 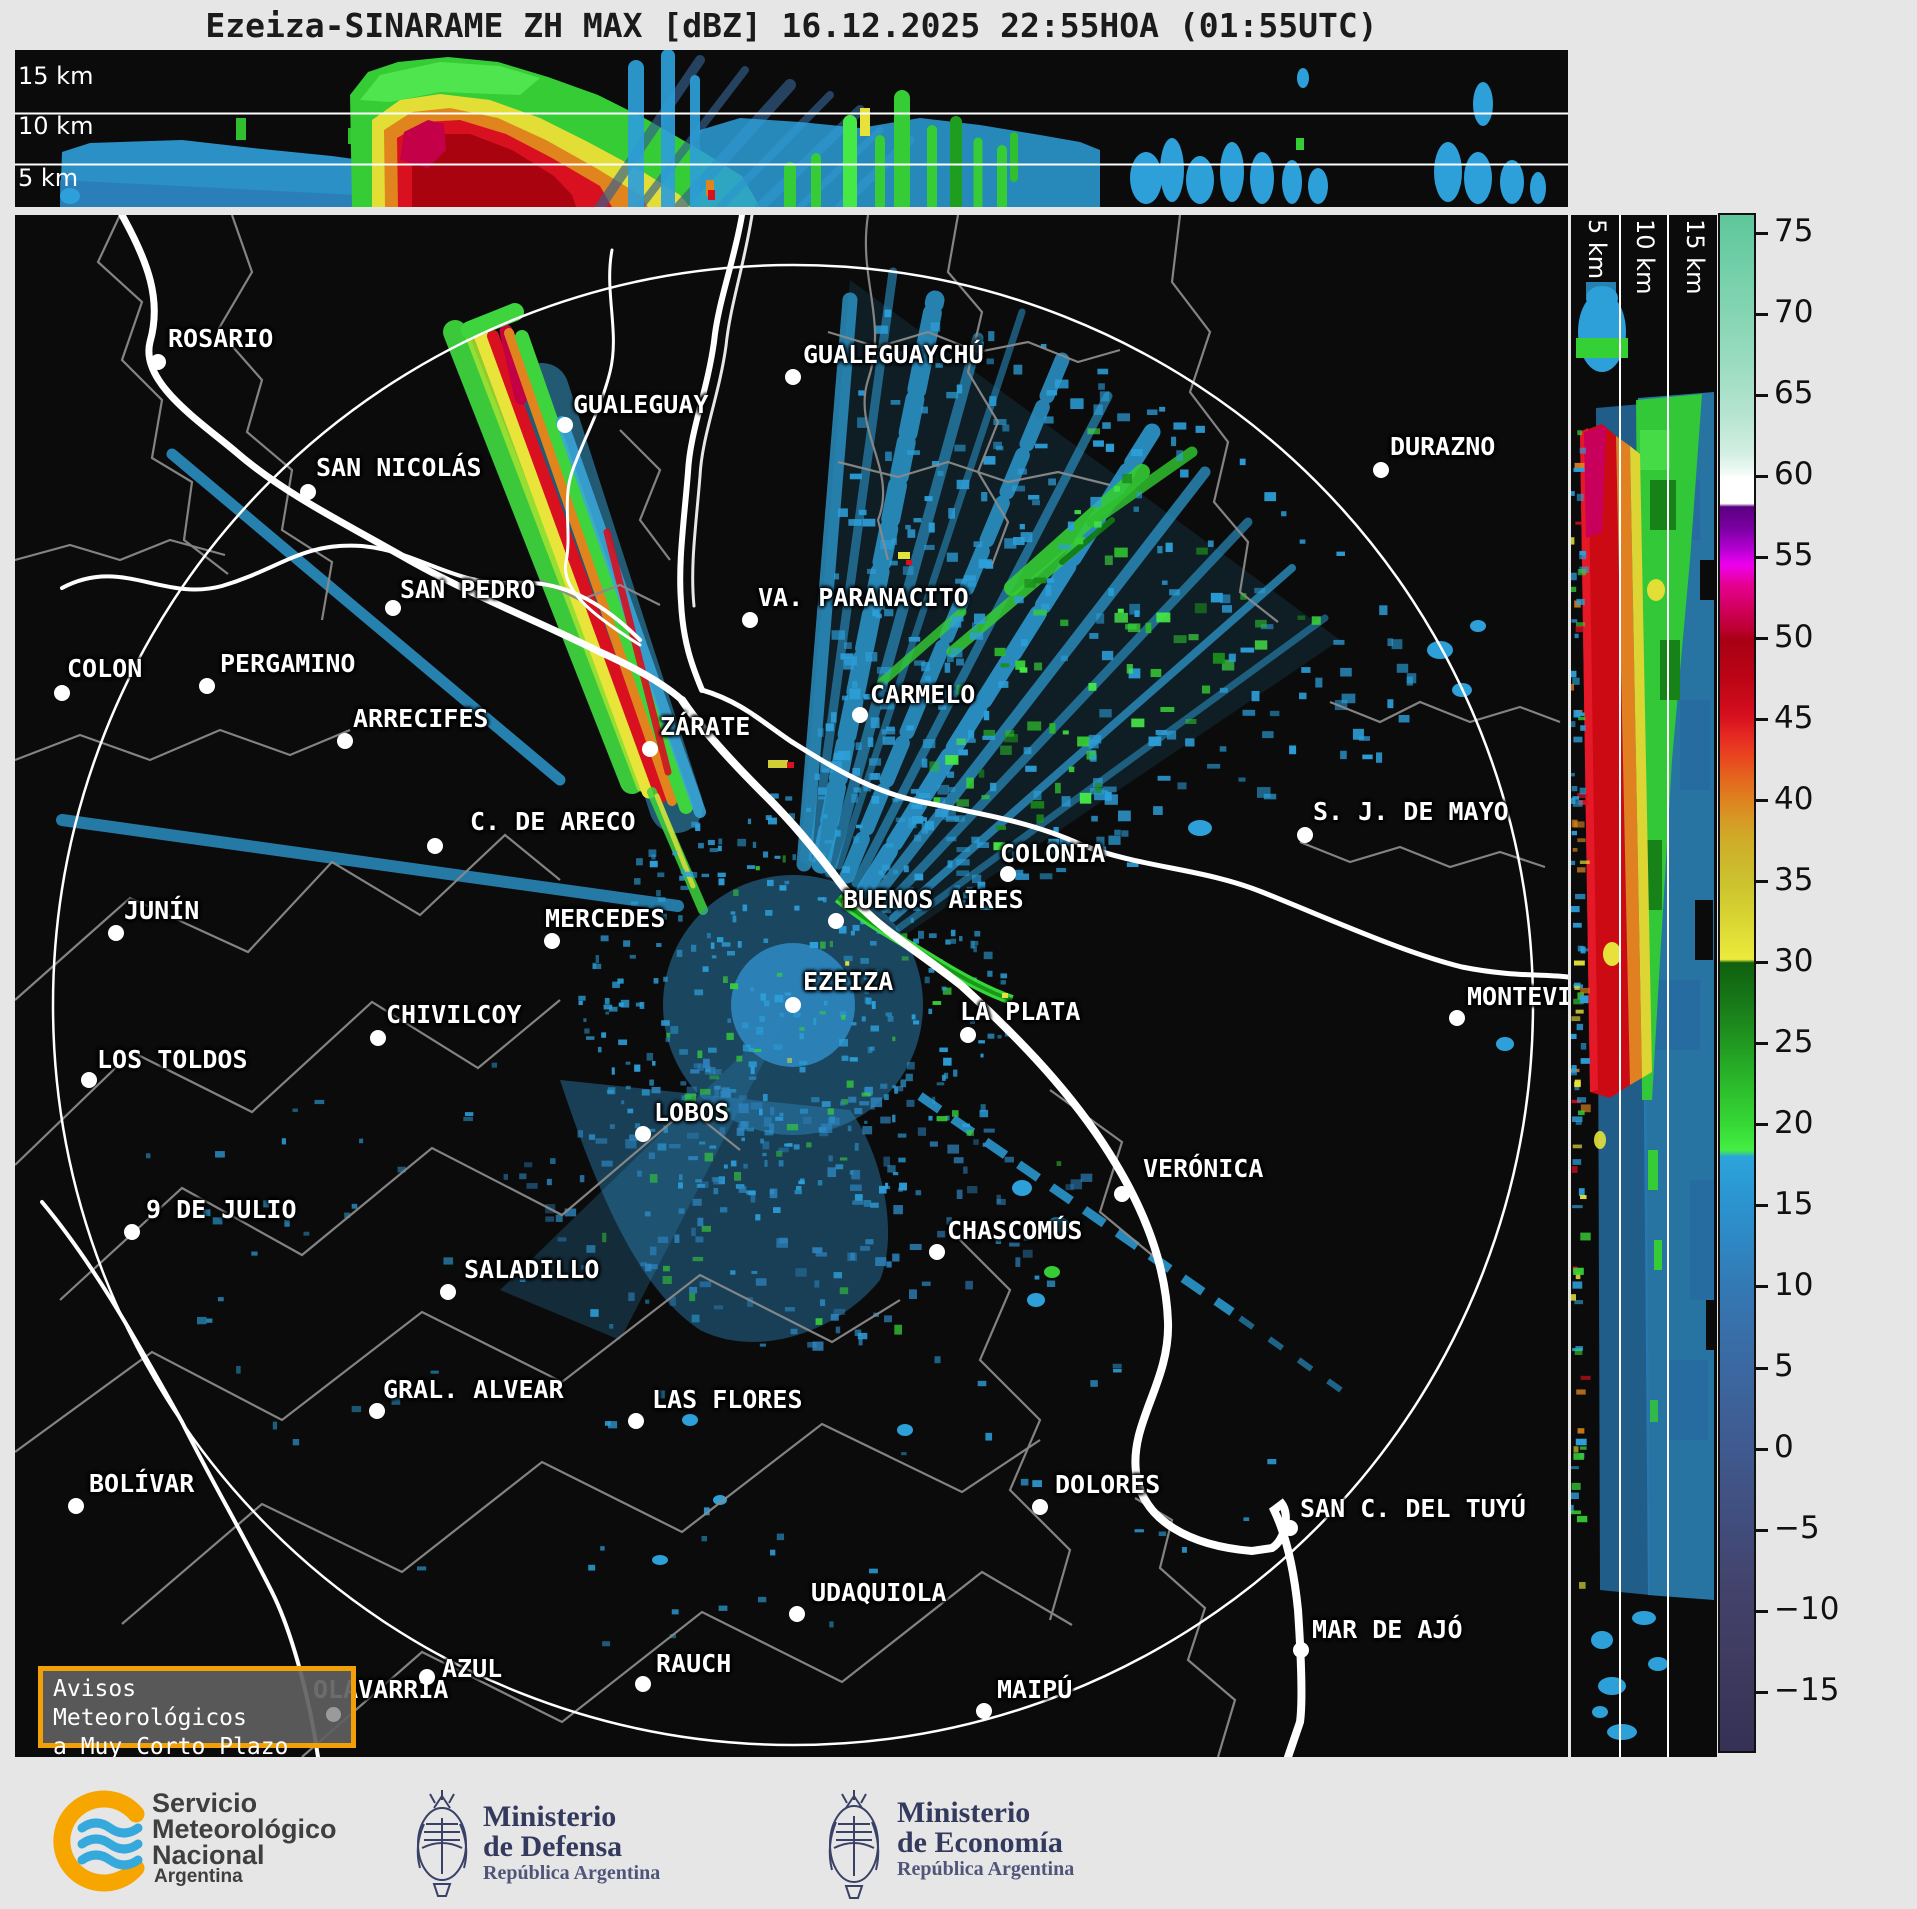 I want to click on city-label: SAN PEDRO, so click(x=468, y=589).